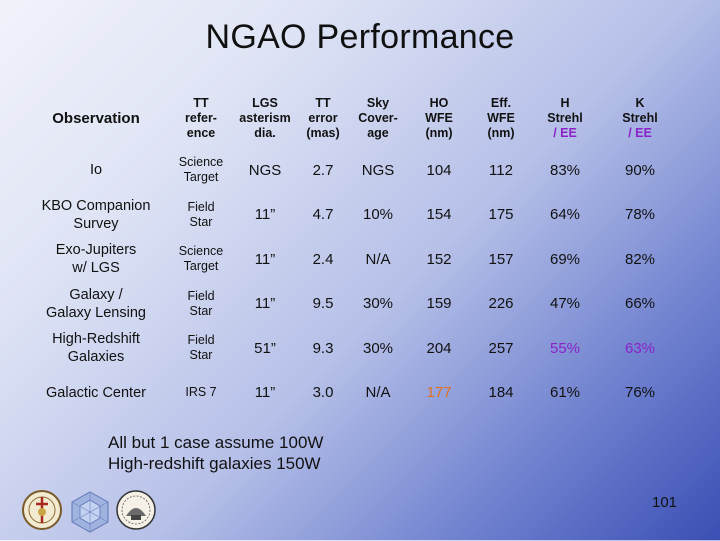 Image resolution: width=720 pixels, height=541 pixels. Describe the element at coordinates (214, 463) in the screenshot. I see `footnote-line: High-redshift galaxies 150W` at that location.